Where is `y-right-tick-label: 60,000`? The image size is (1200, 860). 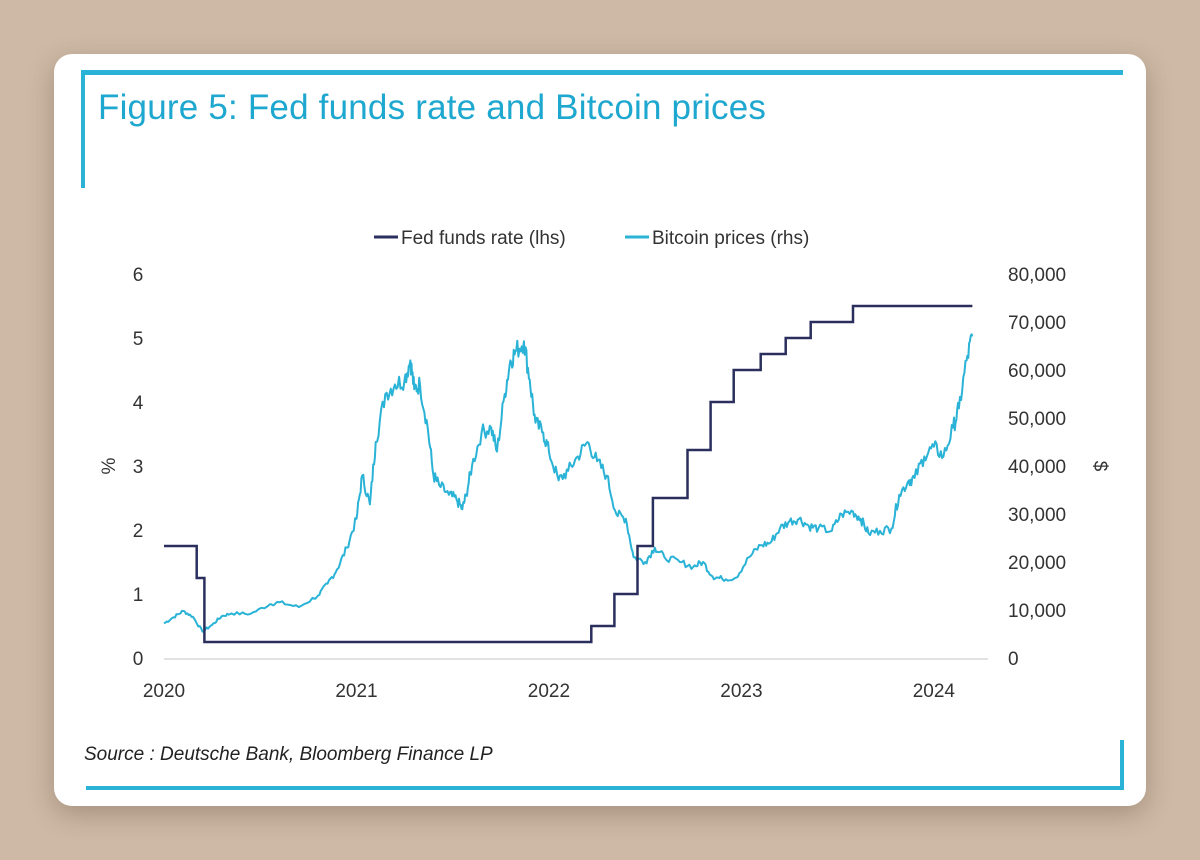
y-right-tick-label: 60,000 is located at coordinates (1037, 371).